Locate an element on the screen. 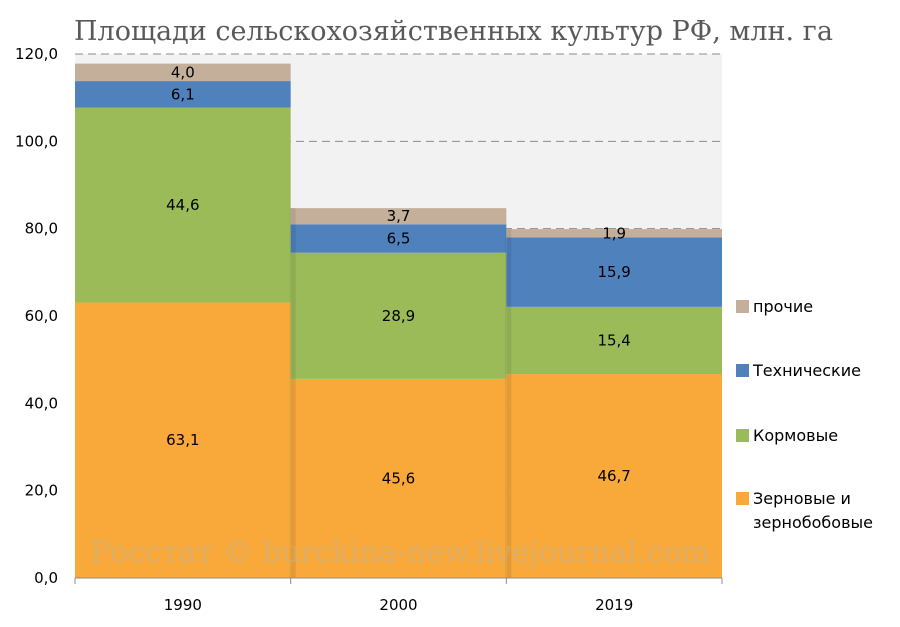 The image size is (900, 627). data-label: 45,6 is located at coordinates (398, 478).